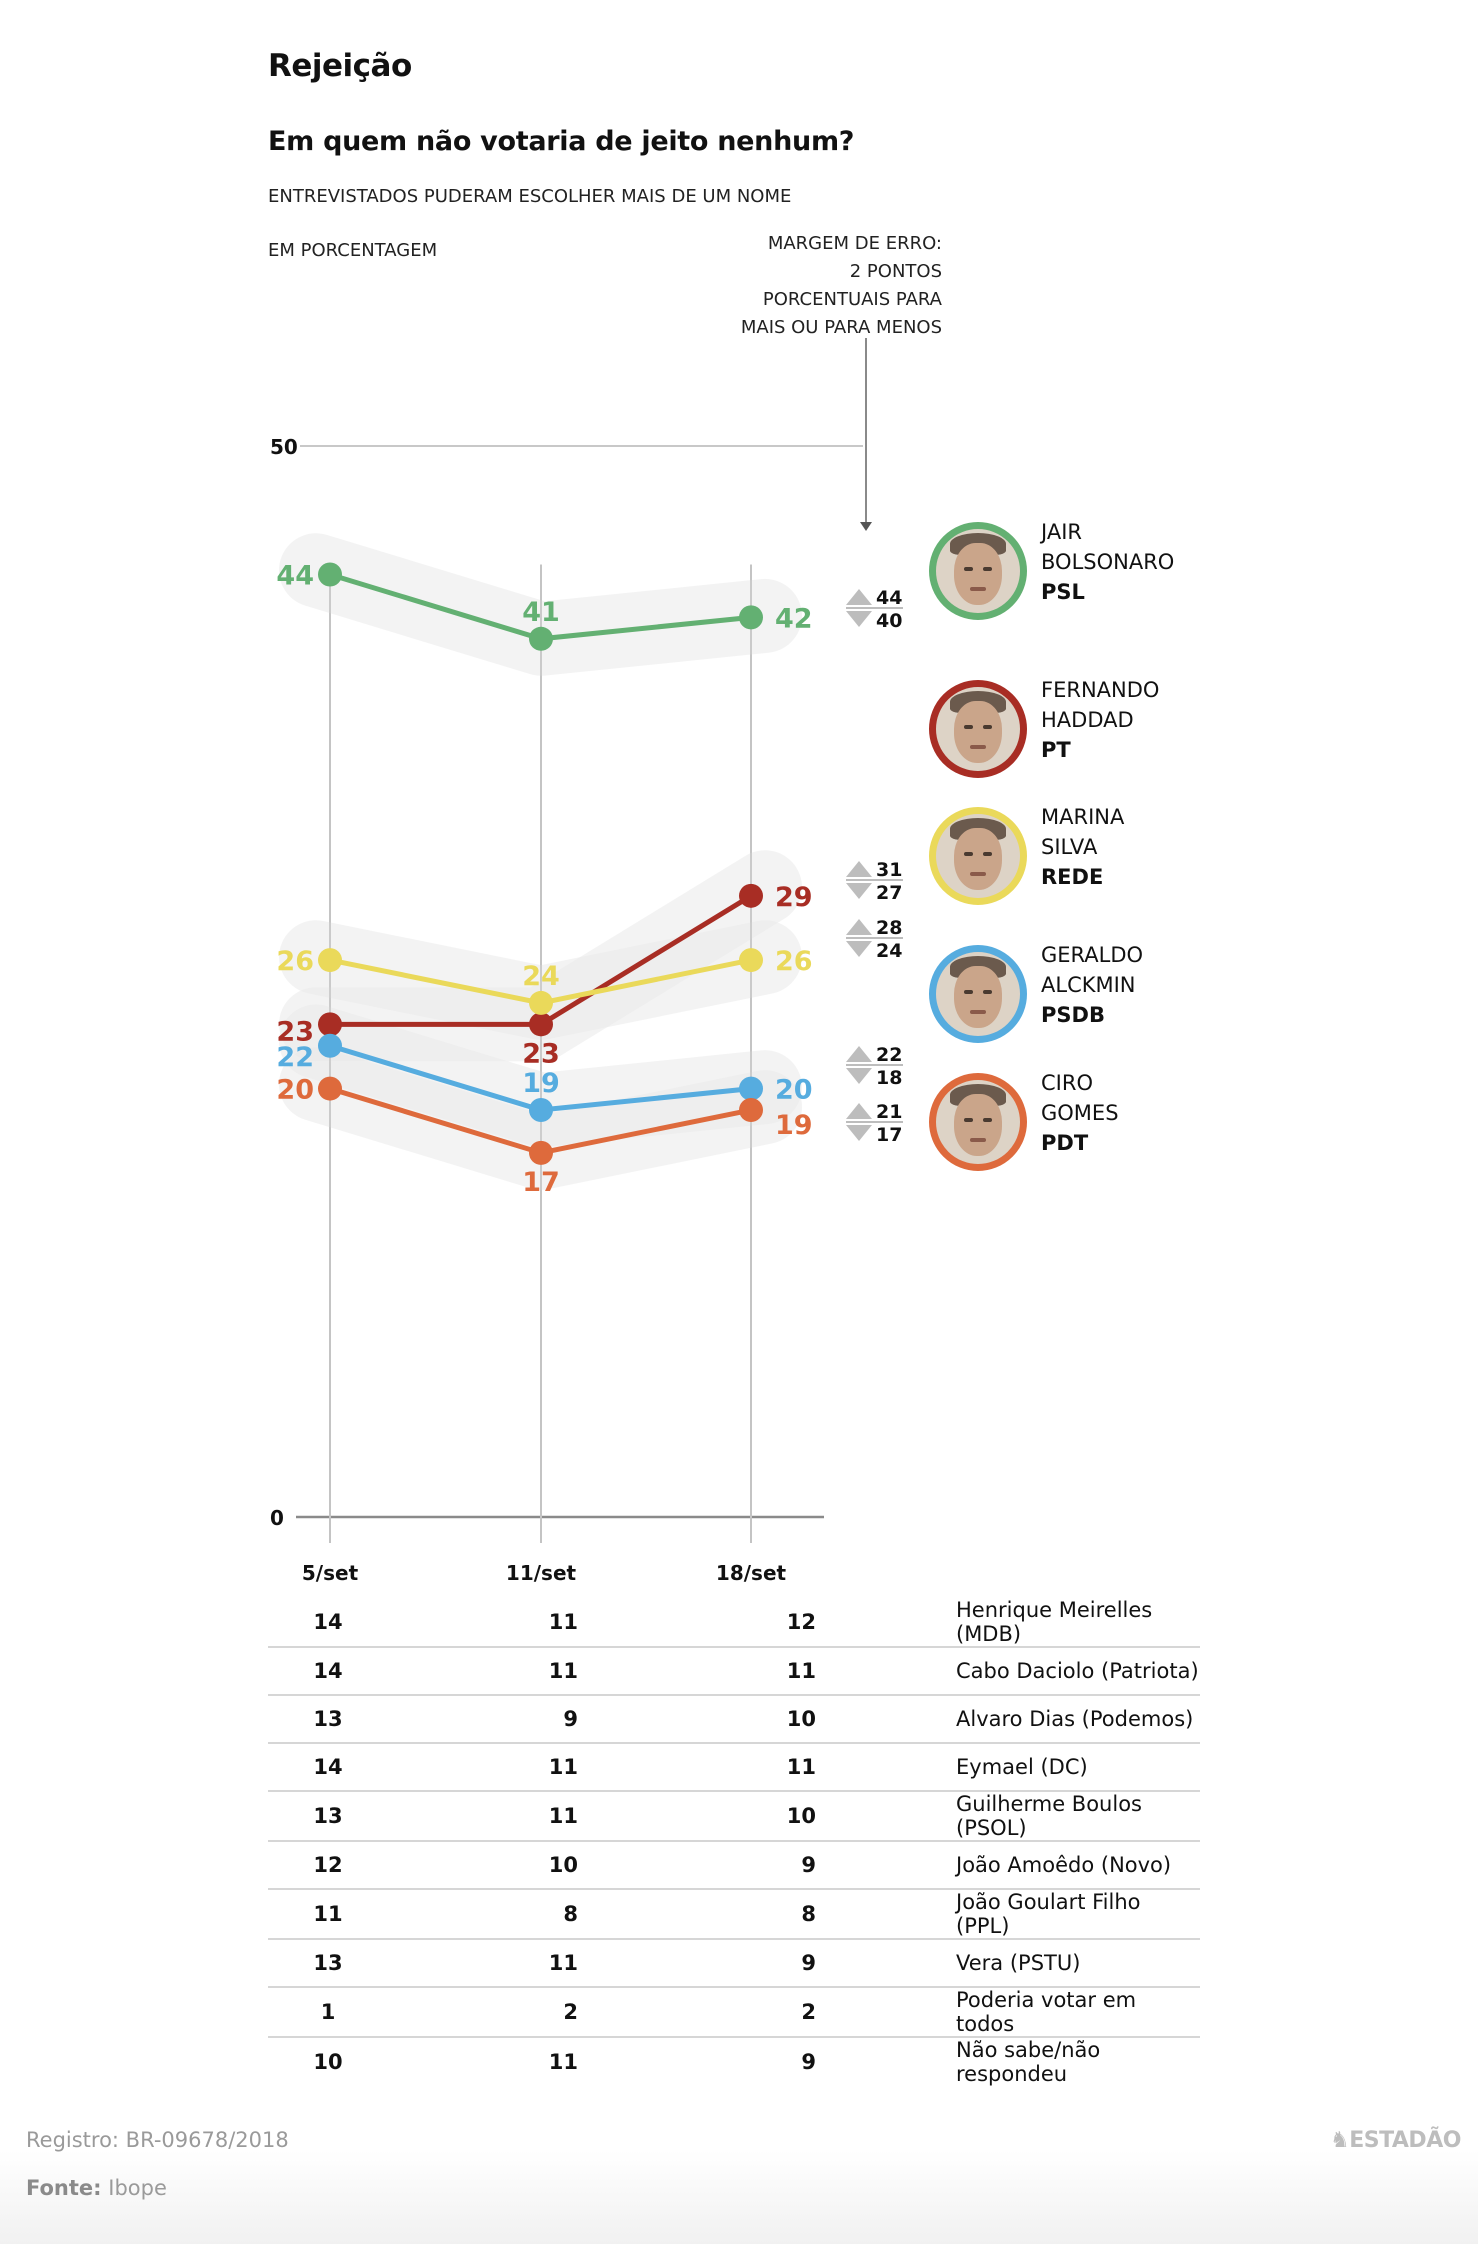 The image size is (1478, 2244). Describe the element at coordinates (1008, 2012) in the screenshot. I see `candidate-label: Poderia votar em todos` at that location.